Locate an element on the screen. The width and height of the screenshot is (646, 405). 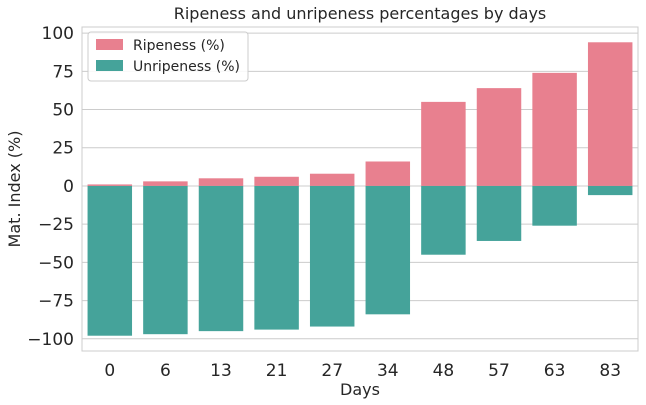
x-tick-label: 57 is located at coordinates (499, 371).